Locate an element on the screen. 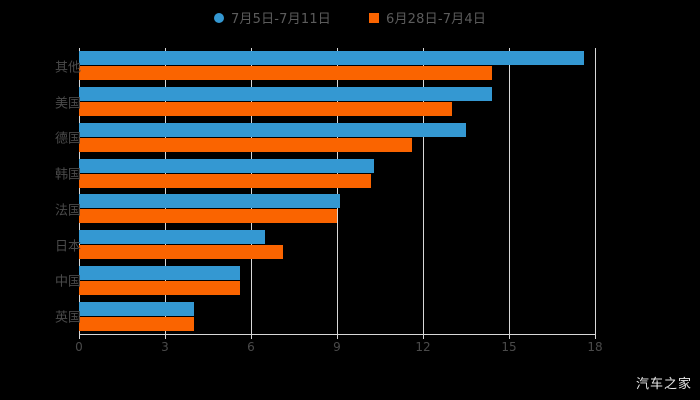  y-axis-category-label: 中国 is located at coordinates (67, 282).